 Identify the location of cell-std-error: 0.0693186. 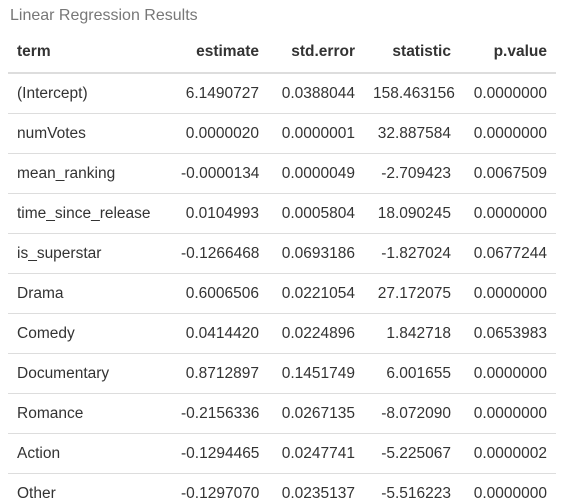
(316, 253).